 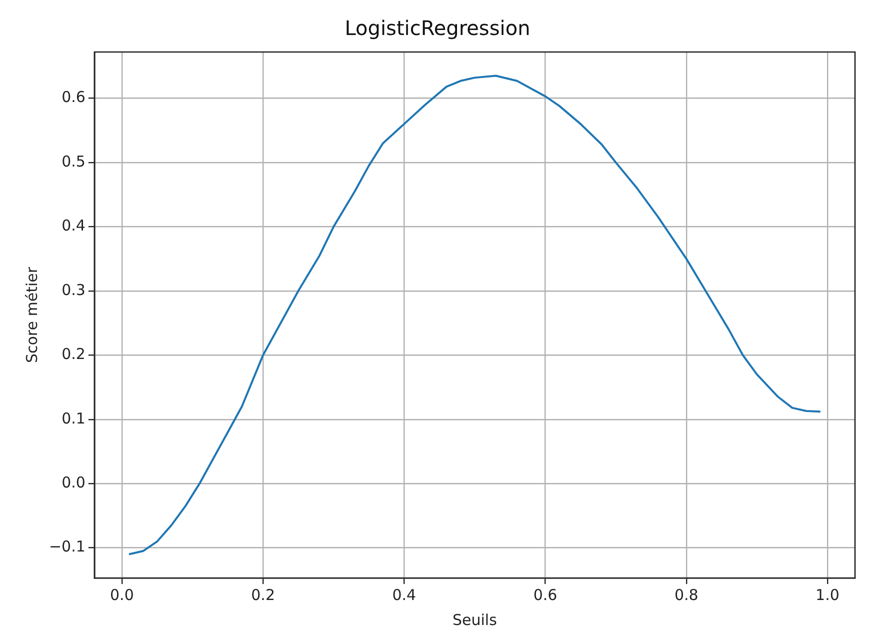 What do you see at coordinates (31, 315) in the screenshot?
I see `y-axis-title: Score métier` at bounding box center [31, 315].